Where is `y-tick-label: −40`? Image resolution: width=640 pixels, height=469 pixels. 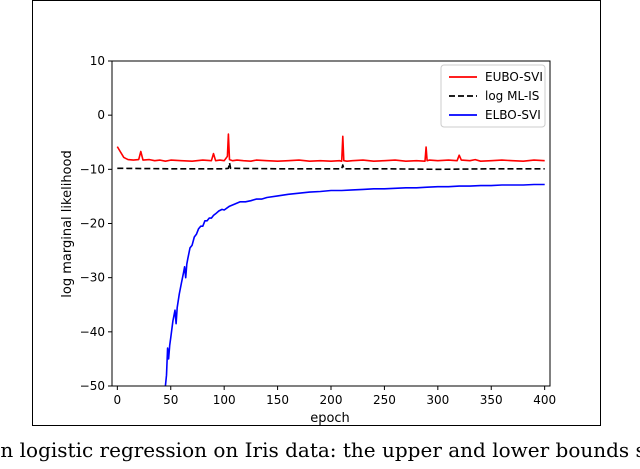
y-tick-label: −40 is located at coordinates (92, 332).